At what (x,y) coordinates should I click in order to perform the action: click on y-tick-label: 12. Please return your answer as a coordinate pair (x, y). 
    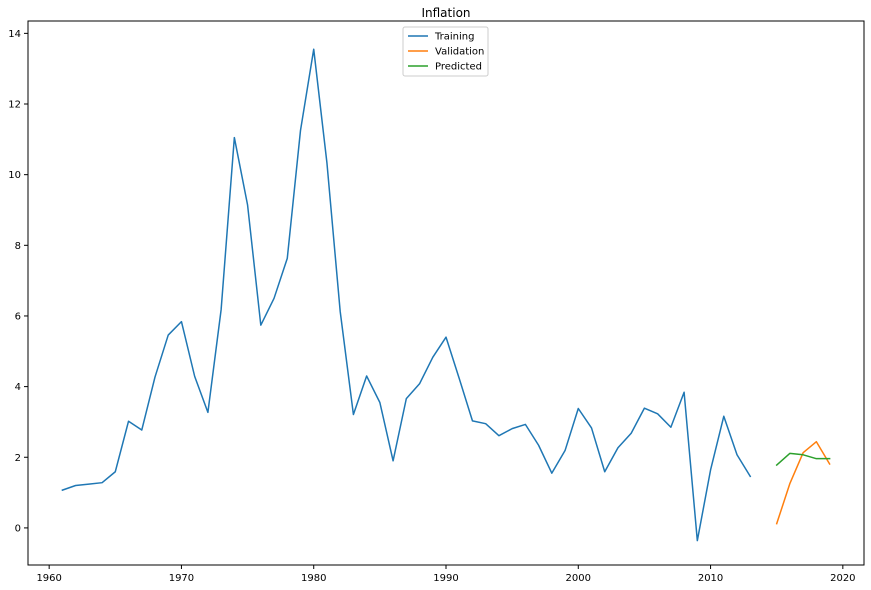
    Looking at the image, I should click on (14, 105).